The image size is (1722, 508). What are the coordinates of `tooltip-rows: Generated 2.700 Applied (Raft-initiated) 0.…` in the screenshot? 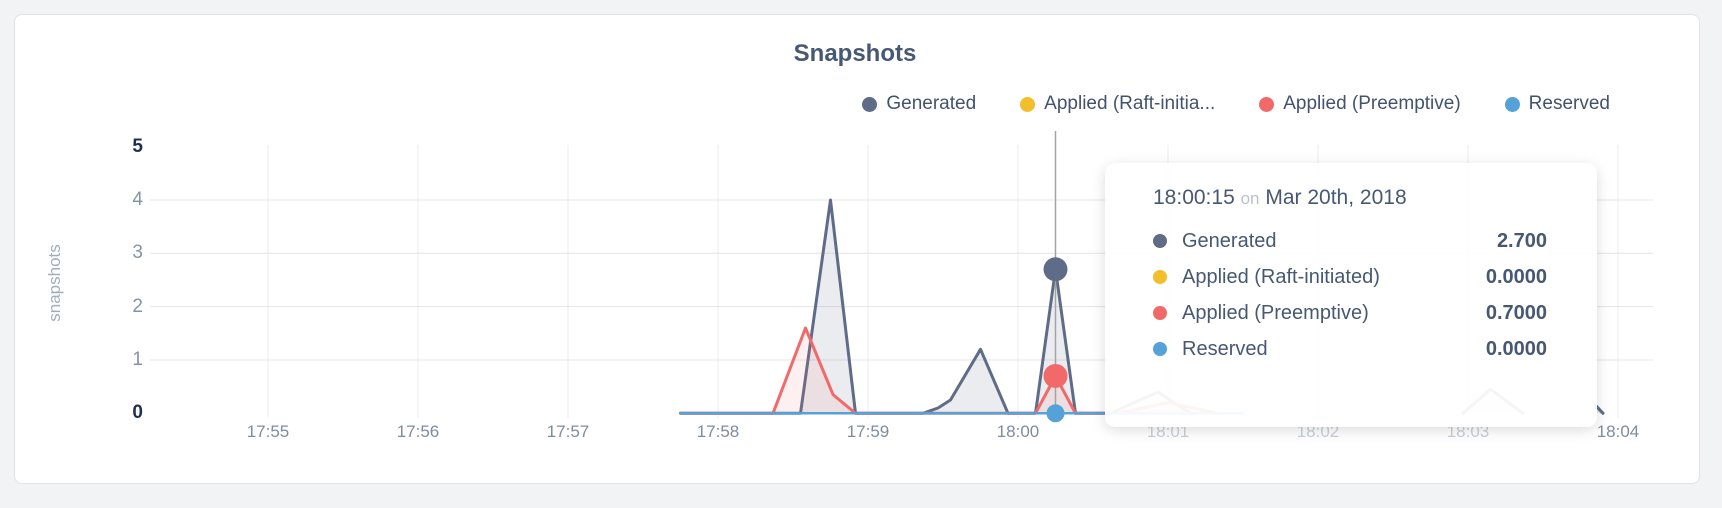 It's located at (1350, 295).